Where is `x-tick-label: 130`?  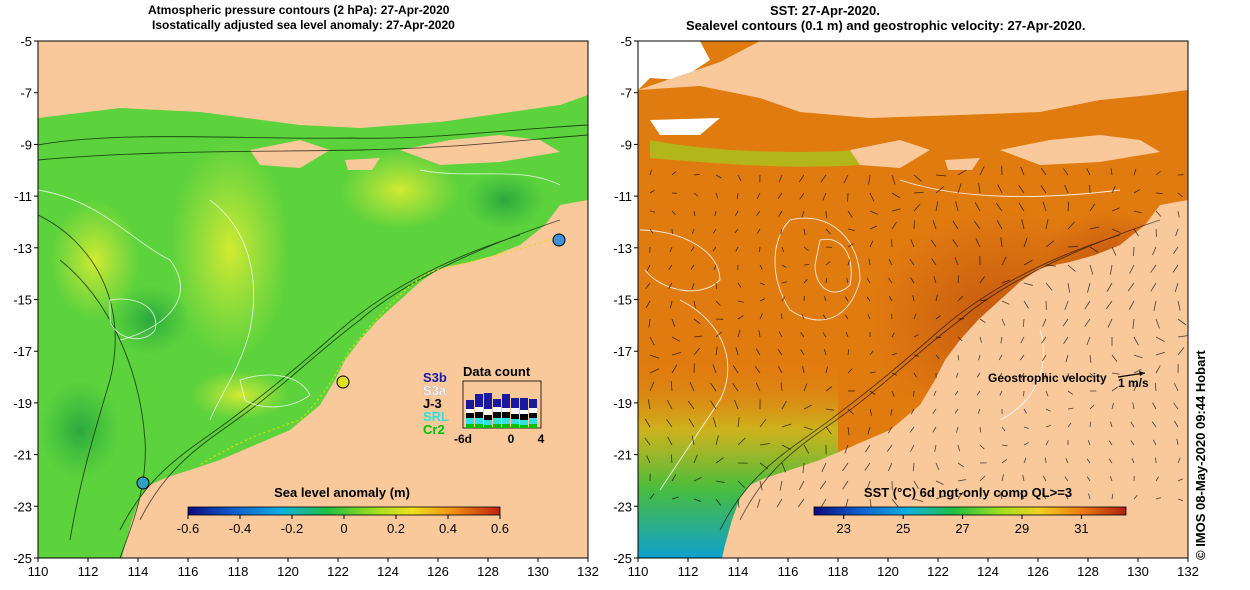 x-tick-label: 130 is located at coordinates (1138, 571).